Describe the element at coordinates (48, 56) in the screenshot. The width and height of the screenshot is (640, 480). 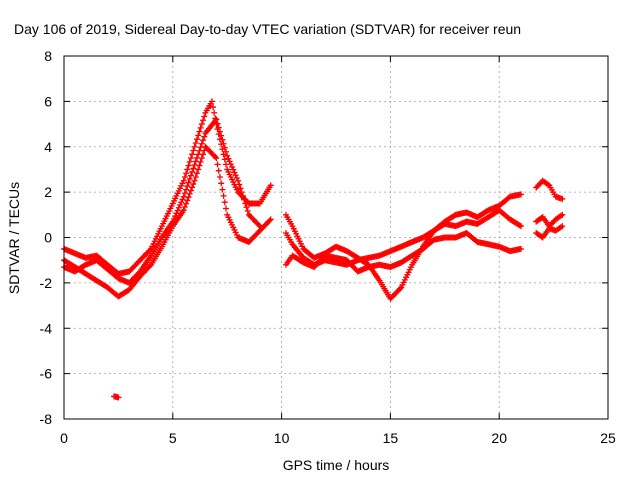
I see `y-tick-label: 8` at that location.